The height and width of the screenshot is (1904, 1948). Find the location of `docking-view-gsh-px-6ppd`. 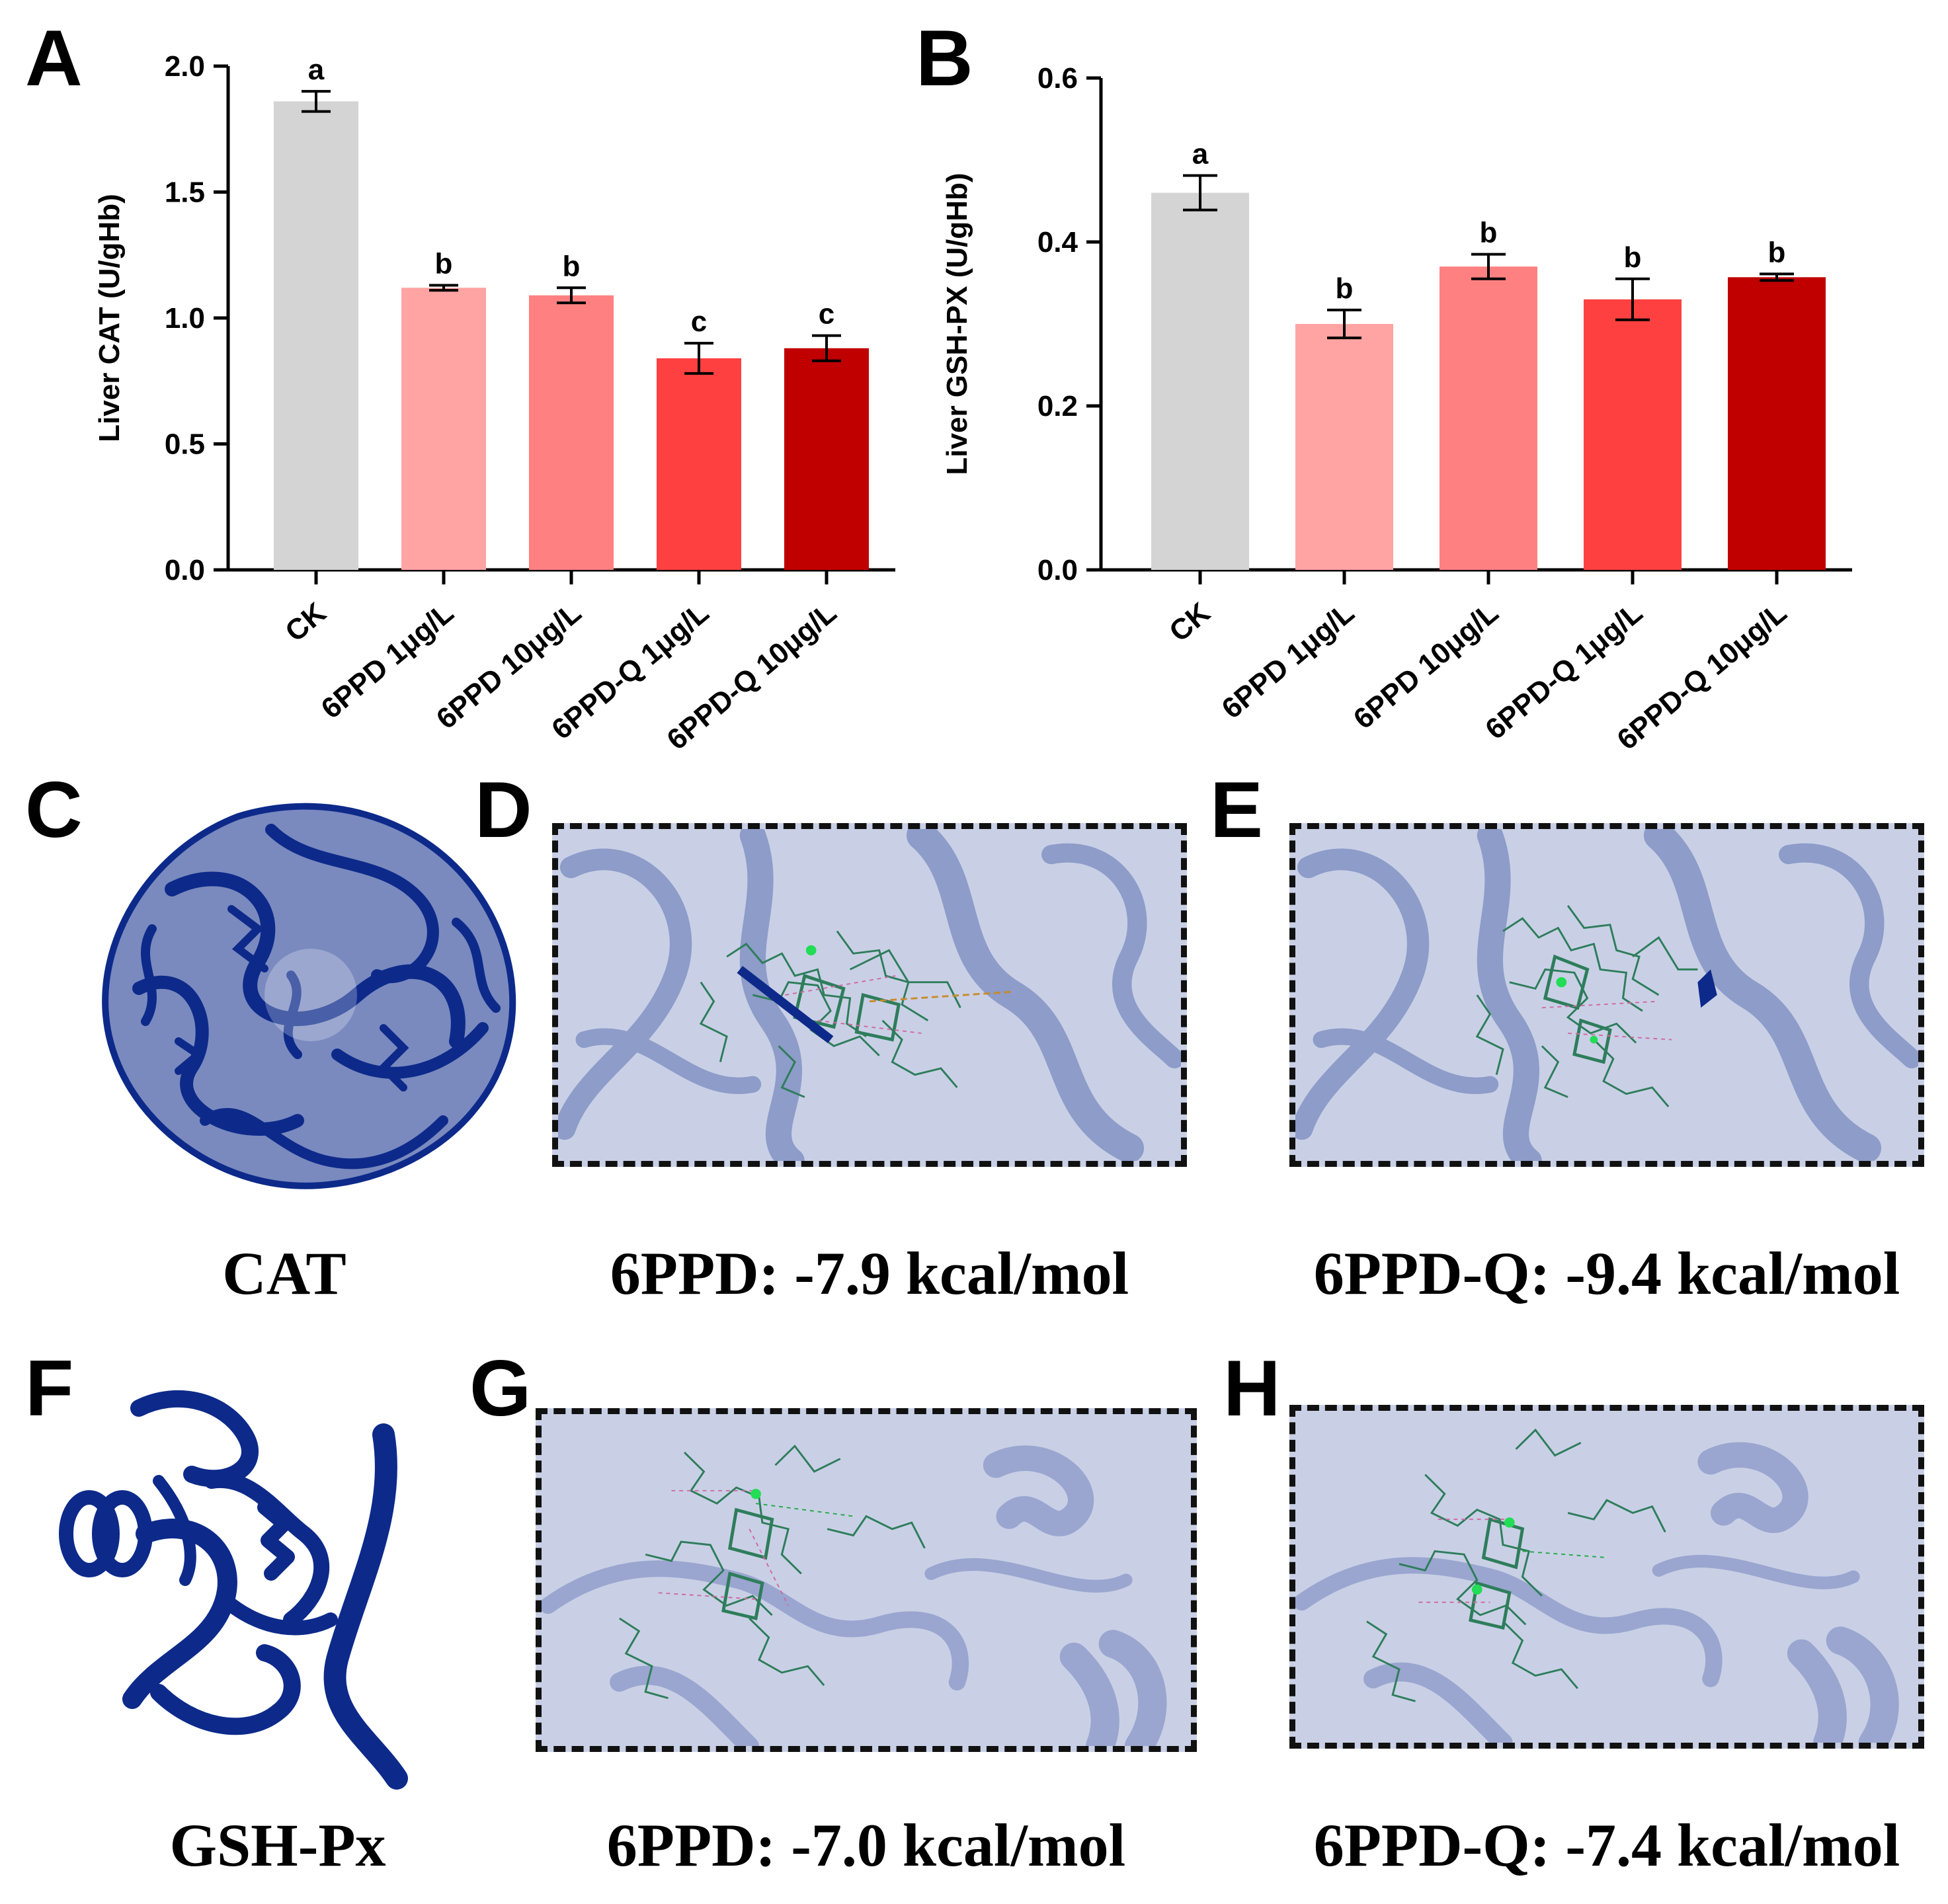

docking-view-gsh-px-6ppd is located at coordinates (866, 1580).